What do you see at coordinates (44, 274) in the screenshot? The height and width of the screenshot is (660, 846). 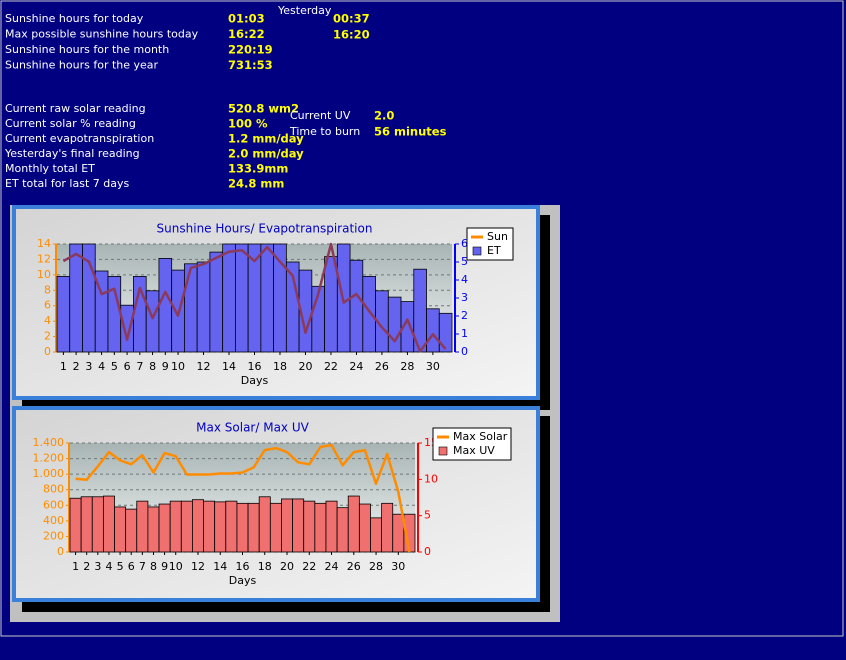 I see `y-tick-label: 10` at bounding box center [44, 274].